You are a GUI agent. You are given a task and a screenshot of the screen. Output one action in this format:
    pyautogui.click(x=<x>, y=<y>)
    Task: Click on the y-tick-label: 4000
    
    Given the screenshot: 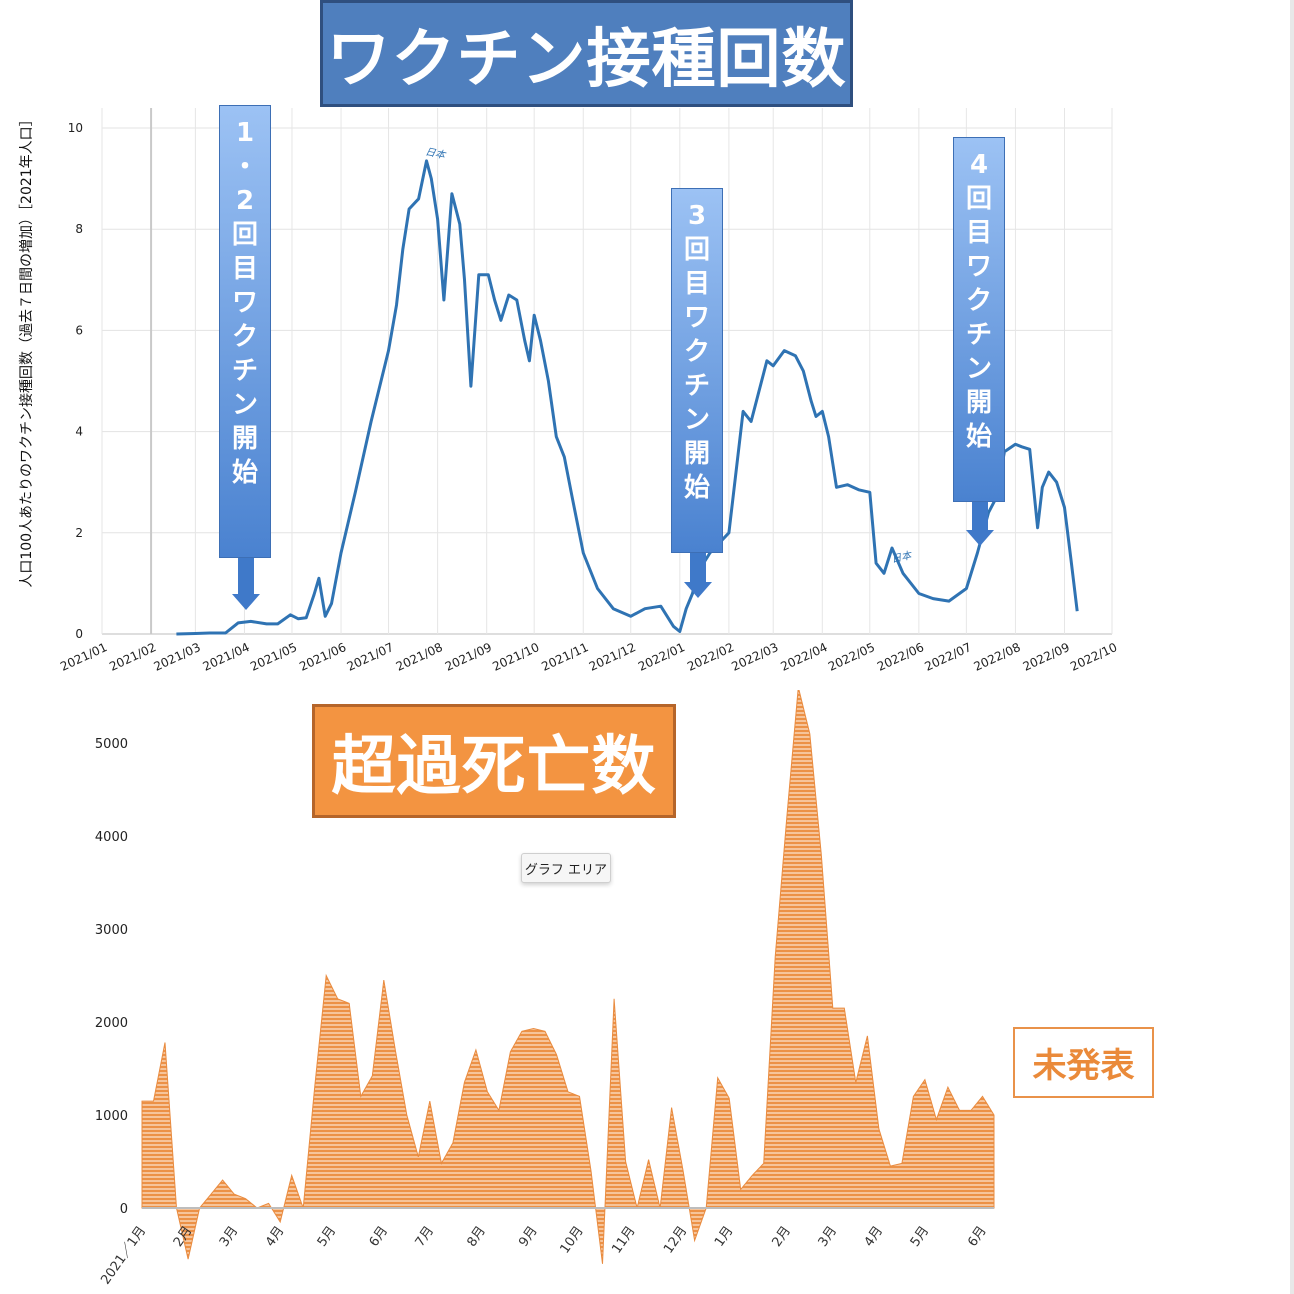 What is the action you would take?
    pyautogui.click(x=111, y=837)
    